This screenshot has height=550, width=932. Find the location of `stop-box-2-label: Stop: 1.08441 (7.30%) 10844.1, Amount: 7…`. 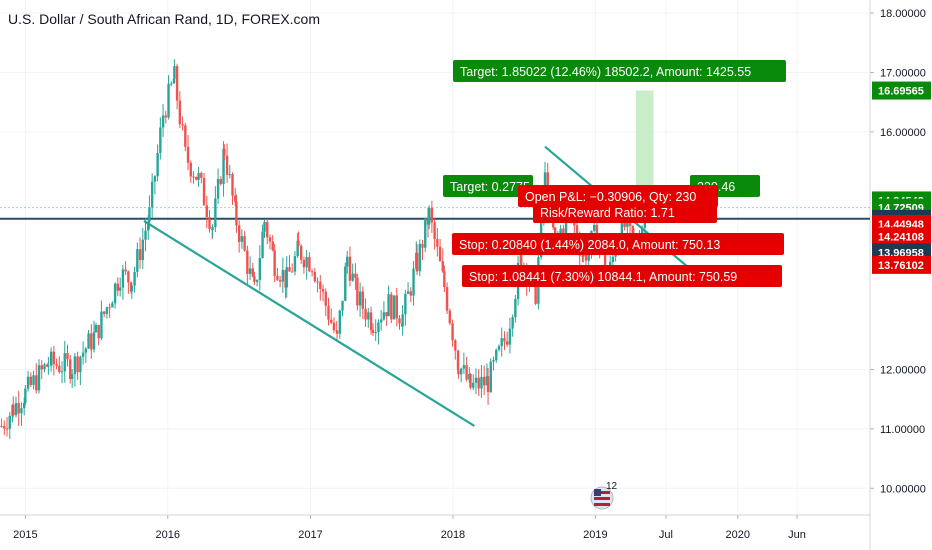

stop-box-2-label: Stop: 1.08441 (7.30%) 10844.1, Amount: 7… is located at coordinates (603, 277).